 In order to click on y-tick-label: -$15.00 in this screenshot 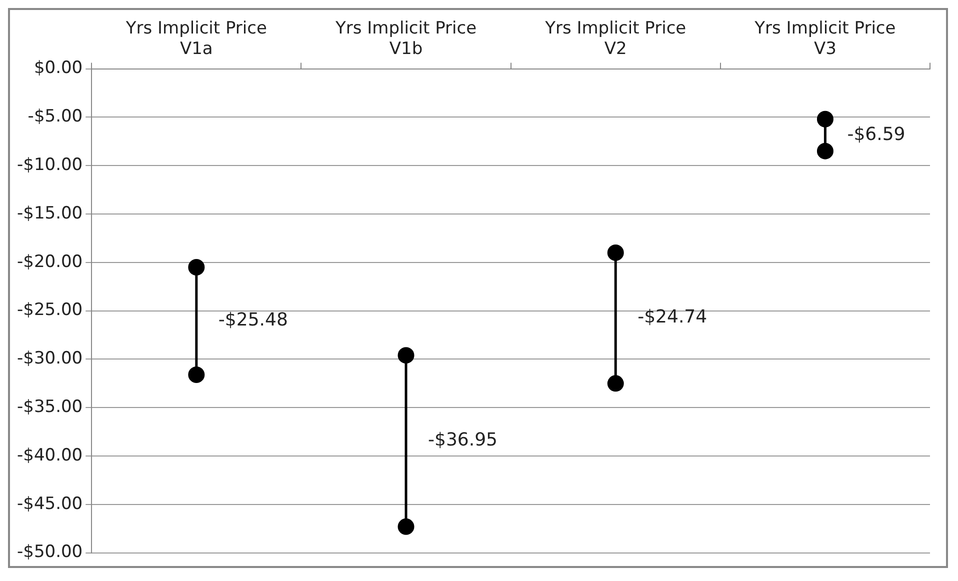, I will do `click(49, 213)`.